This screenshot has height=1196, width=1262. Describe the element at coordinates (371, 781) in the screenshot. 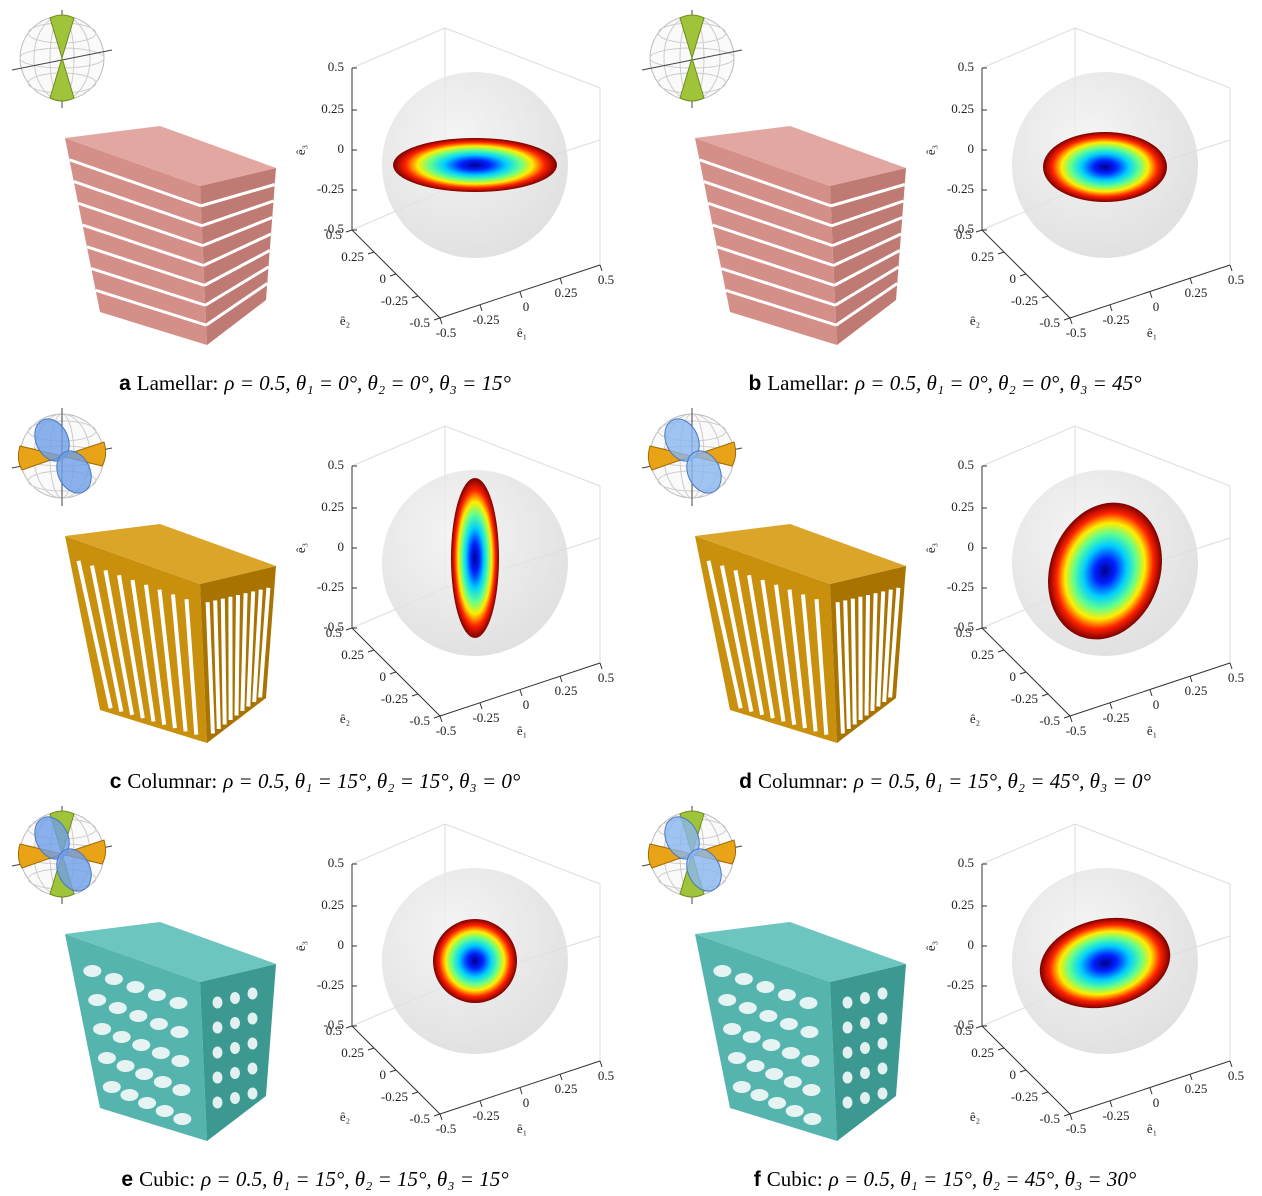

I see `parameters: ρ = 0.5, θ₁ = 15°, θ₂ = 15°, θ₃ = 0°` at that location.